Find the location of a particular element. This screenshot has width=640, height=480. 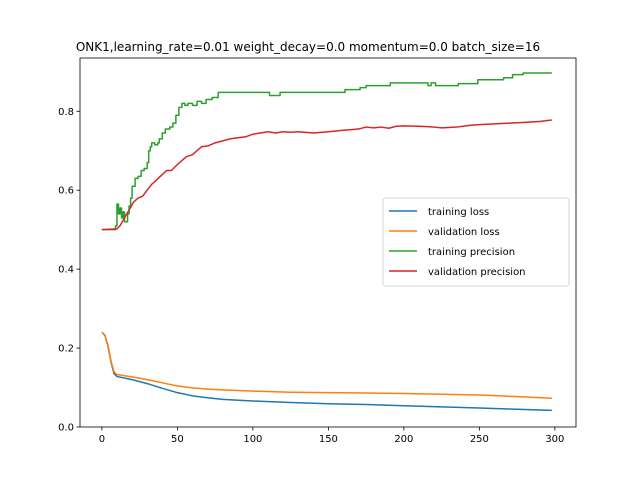

y-tick-label: 0.4 is located at coordinates (66, 270).